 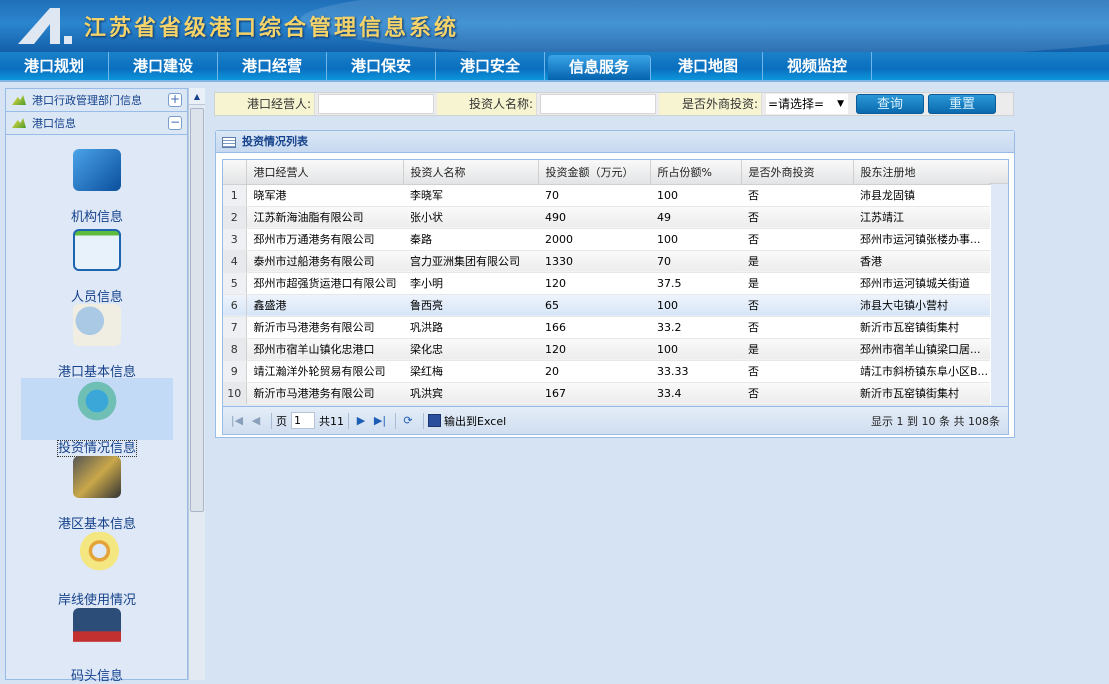 What do you see at coordinates (817, 66) in the screenshot?
I see `nav-item-7: 视频监控` at bounding box center [817, 66].